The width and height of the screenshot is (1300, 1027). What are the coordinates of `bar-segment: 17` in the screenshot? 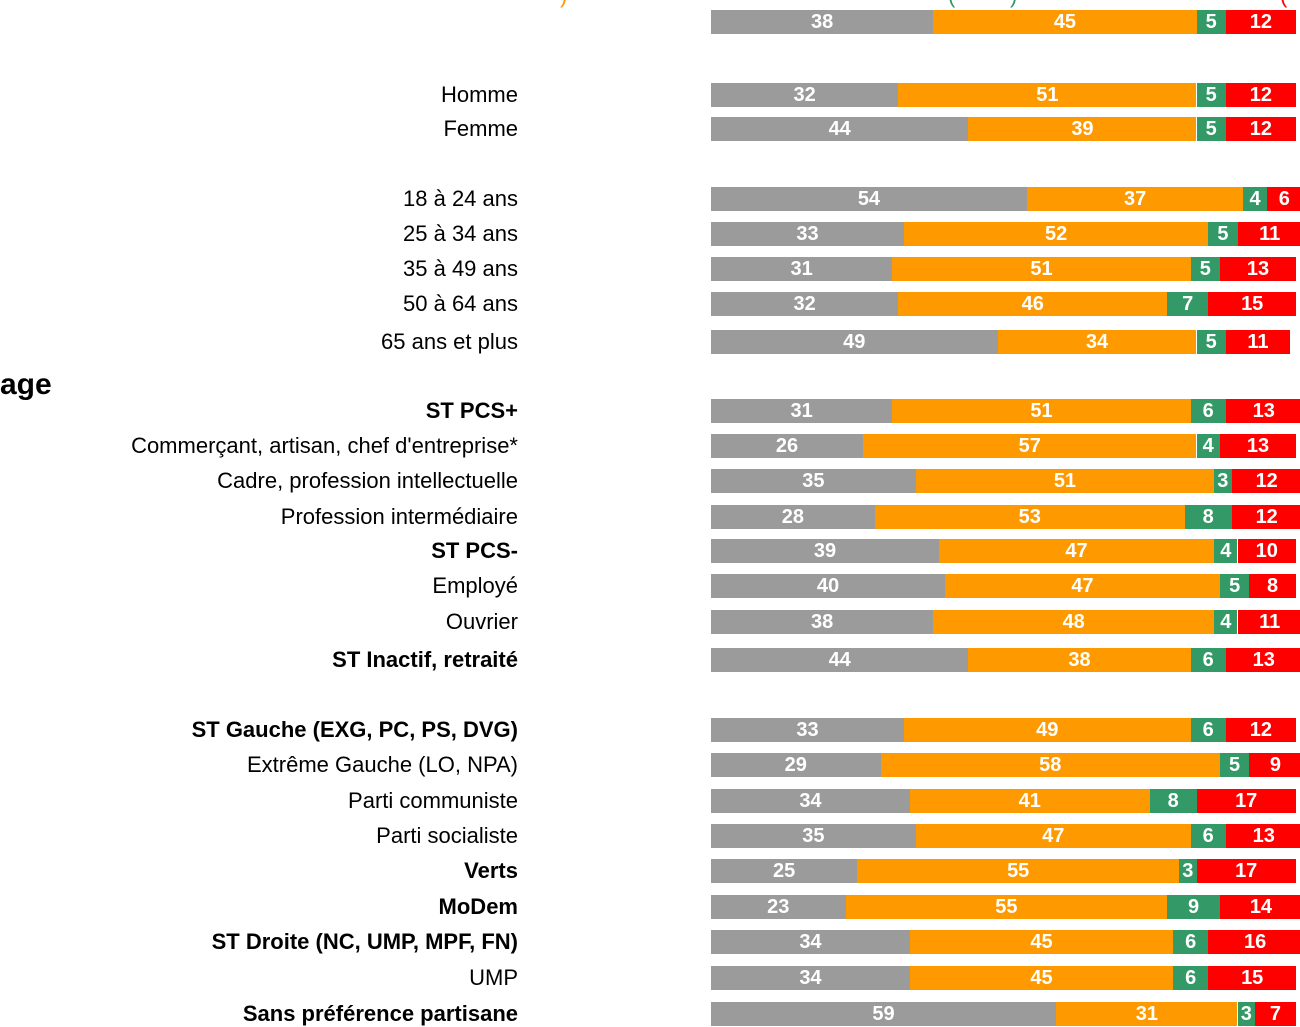 It's located at (1246, 801).